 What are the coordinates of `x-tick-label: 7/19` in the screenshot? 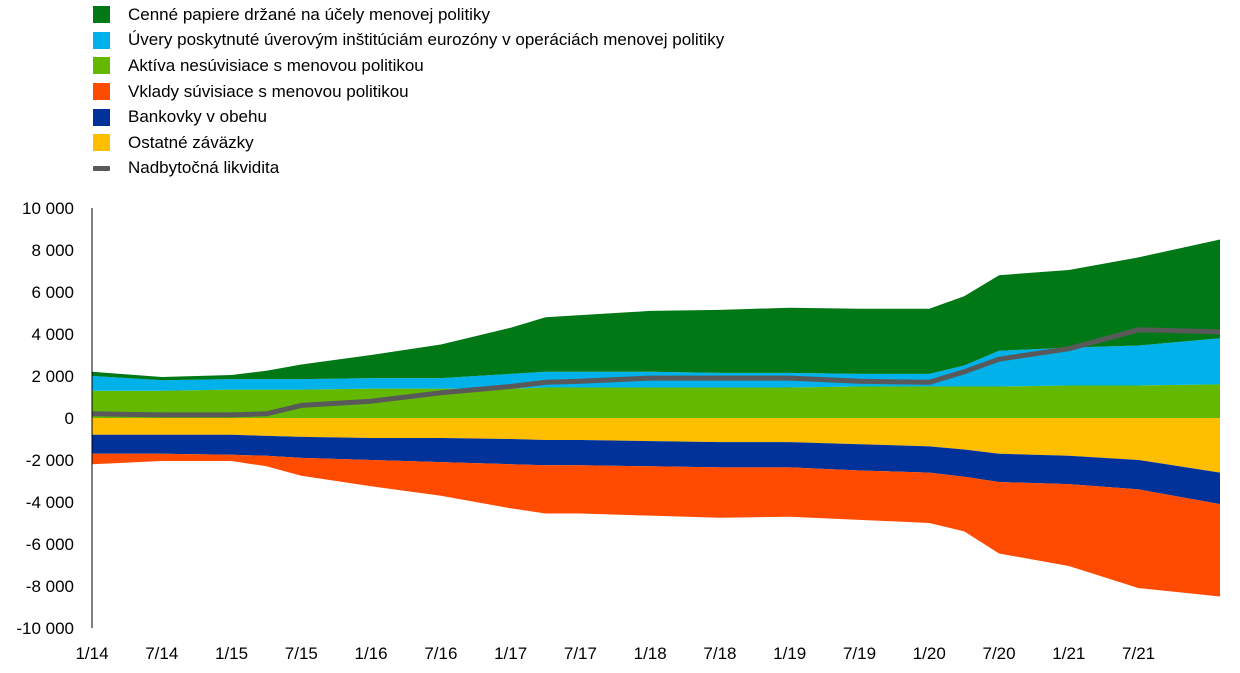 It's located at (859, 653).